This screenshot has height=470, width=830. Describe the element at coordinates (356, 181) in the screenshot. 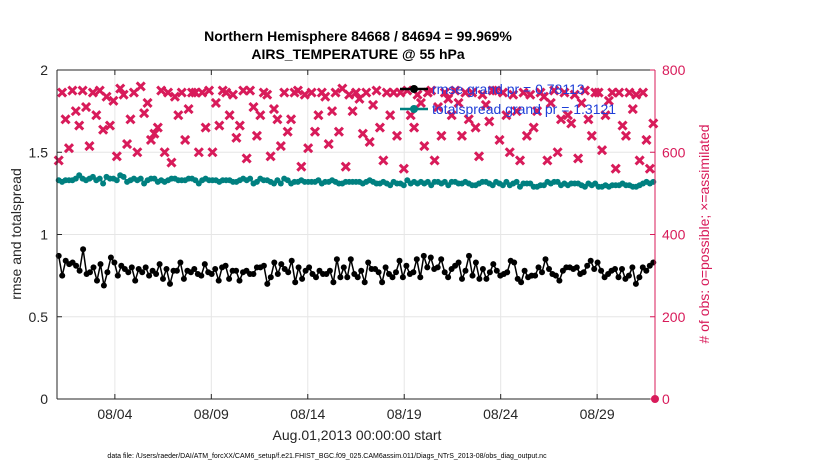

I see `totalspread-series` at that location.